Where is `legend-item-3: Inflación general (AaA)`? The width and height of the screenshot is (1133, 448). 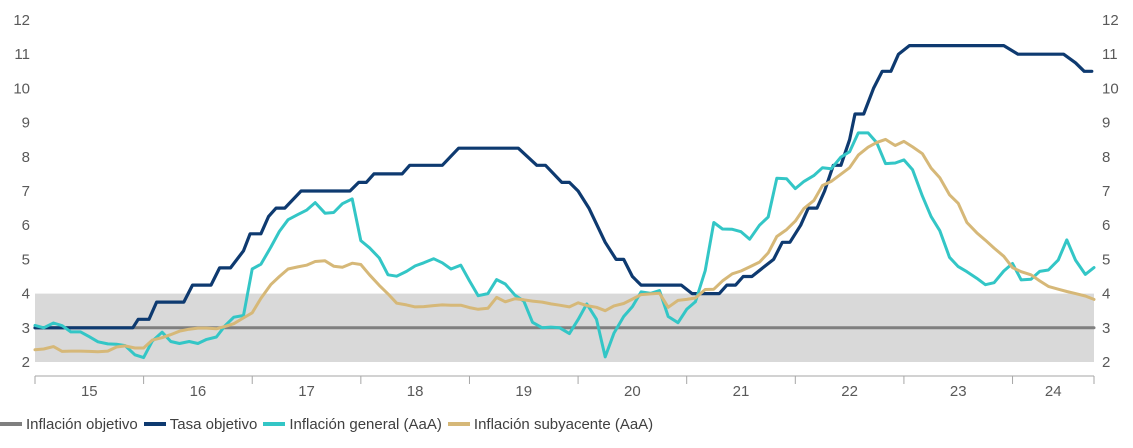 legend-item-3: Inflación general (AaA) is located at coordinates (352, 424).